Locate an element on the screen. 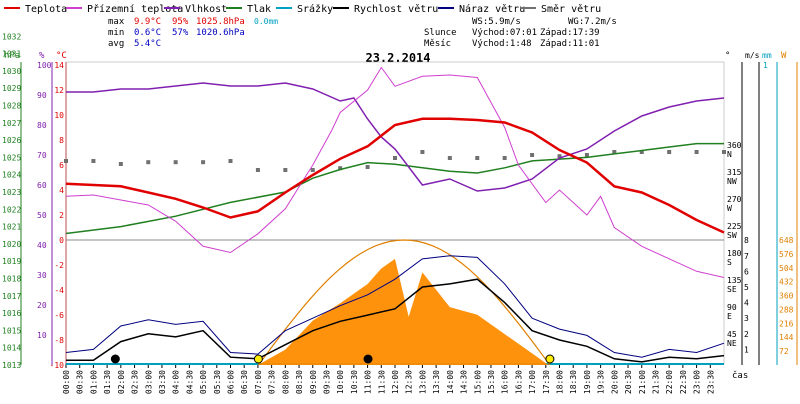  time-tick-16: 08:00 is located at coordinates (285, 382).